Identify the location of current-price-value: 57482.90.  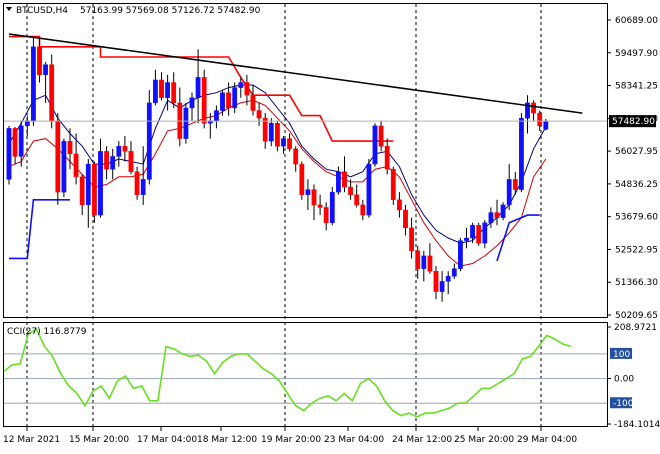
(633, 122).